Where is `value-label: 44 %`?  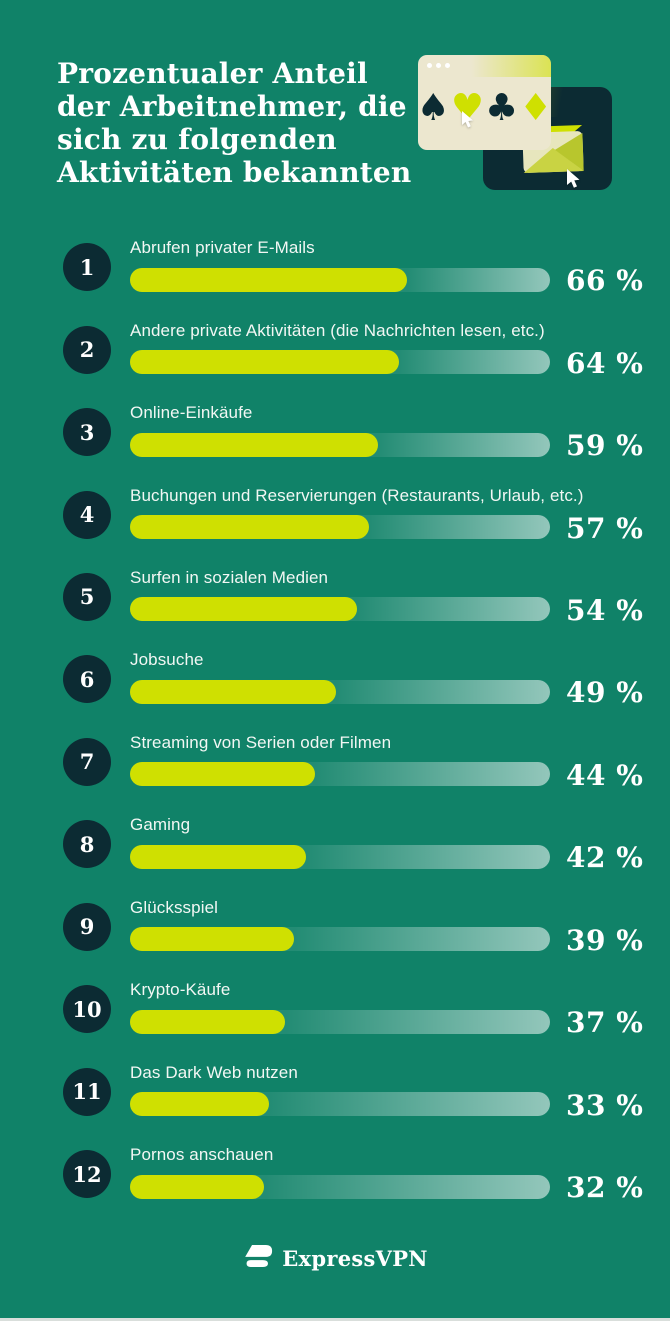
value-label: 44 % is located at coordinates (605, 775).